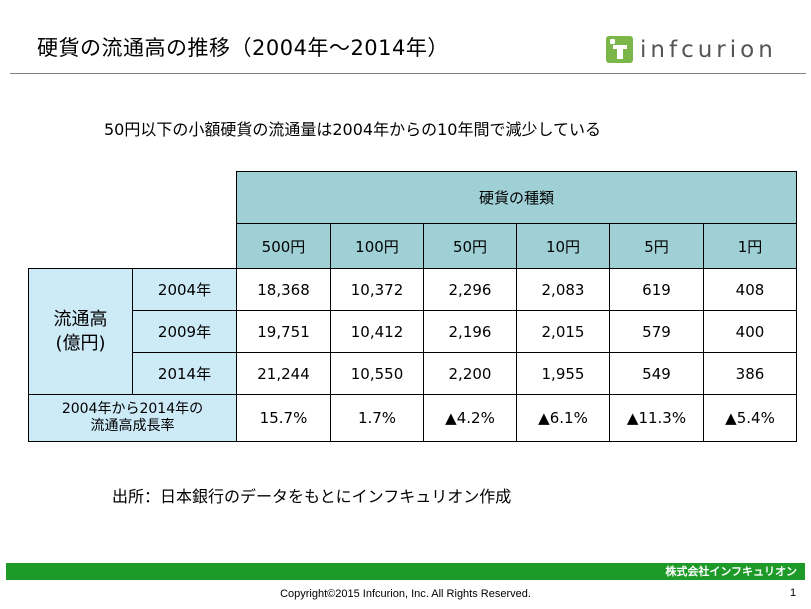  I want to click on table-cell: 400, so click(750, 331).